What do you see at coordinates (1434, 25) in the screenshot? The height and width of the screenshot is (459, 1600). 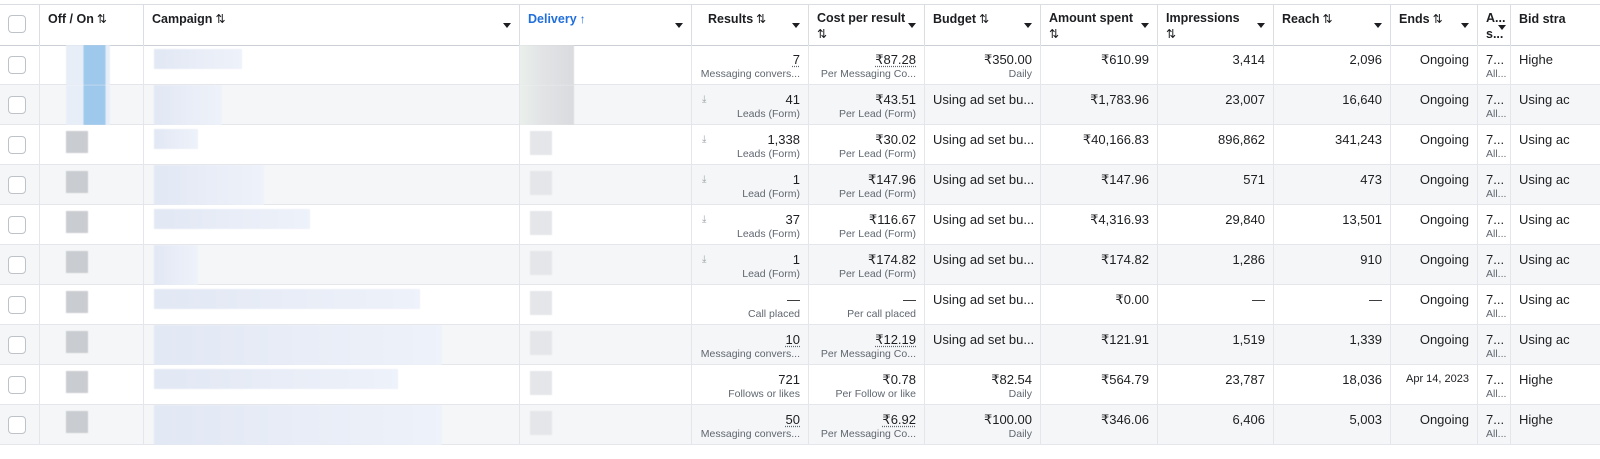 I see `header-ends: Ends ⇅` at bounding box center [1434, 25].